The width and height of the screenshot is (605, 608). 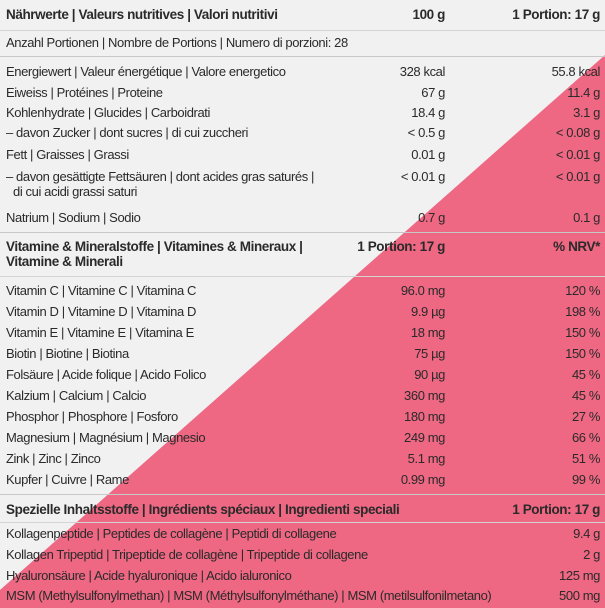 What do you see at coordinates (579, 595) in the screenshot?
I see `row-value-portion: 500 mg` at bounding box center [579, 595].